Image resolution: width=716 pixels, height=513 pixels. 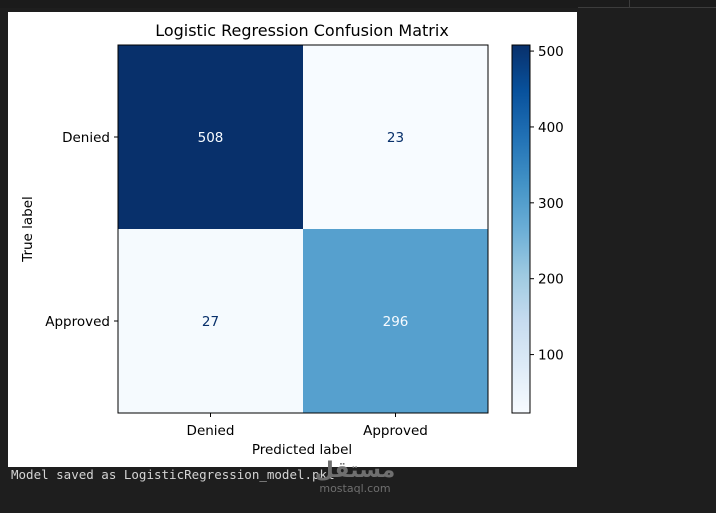 I want to click on watermark-arabic: مستقل, so click(x=355, y=470).